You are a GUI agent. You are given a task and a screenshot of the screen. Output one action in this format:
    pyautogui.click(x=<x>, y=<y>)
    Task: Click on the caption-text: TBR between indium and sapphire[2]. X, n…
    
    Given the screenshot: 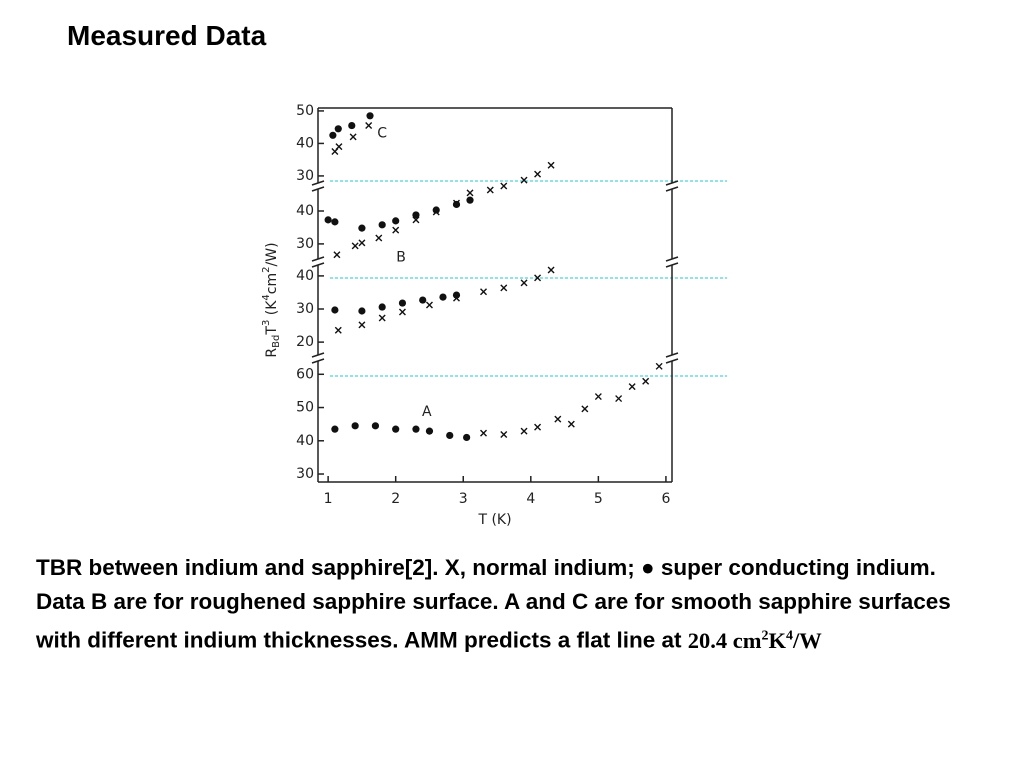 What is the action you would take?
    pyautogui.click(x=493, y=604)
    